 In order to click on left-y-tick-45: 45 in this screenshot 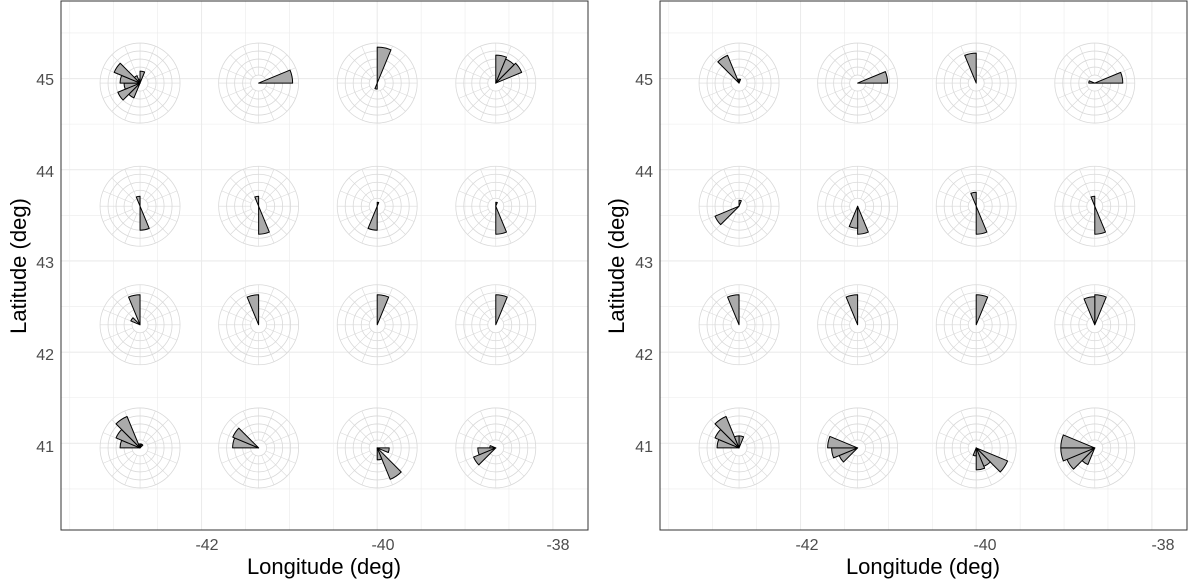, I will do `click(45, 80)`.